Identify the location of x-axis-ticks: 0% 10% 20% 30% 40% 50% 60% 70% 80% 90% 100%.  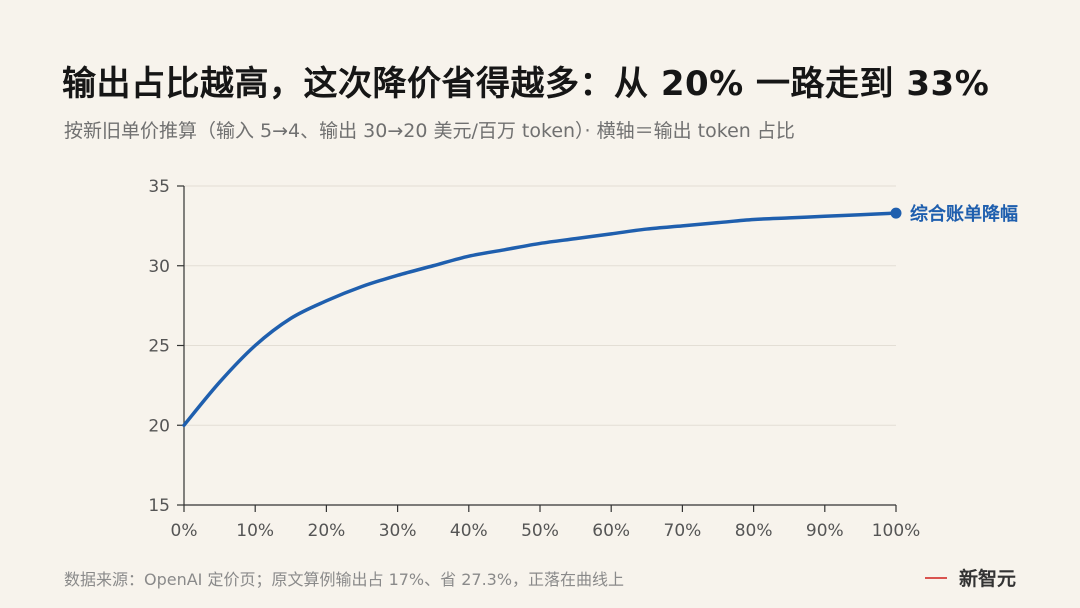
(546, 523).